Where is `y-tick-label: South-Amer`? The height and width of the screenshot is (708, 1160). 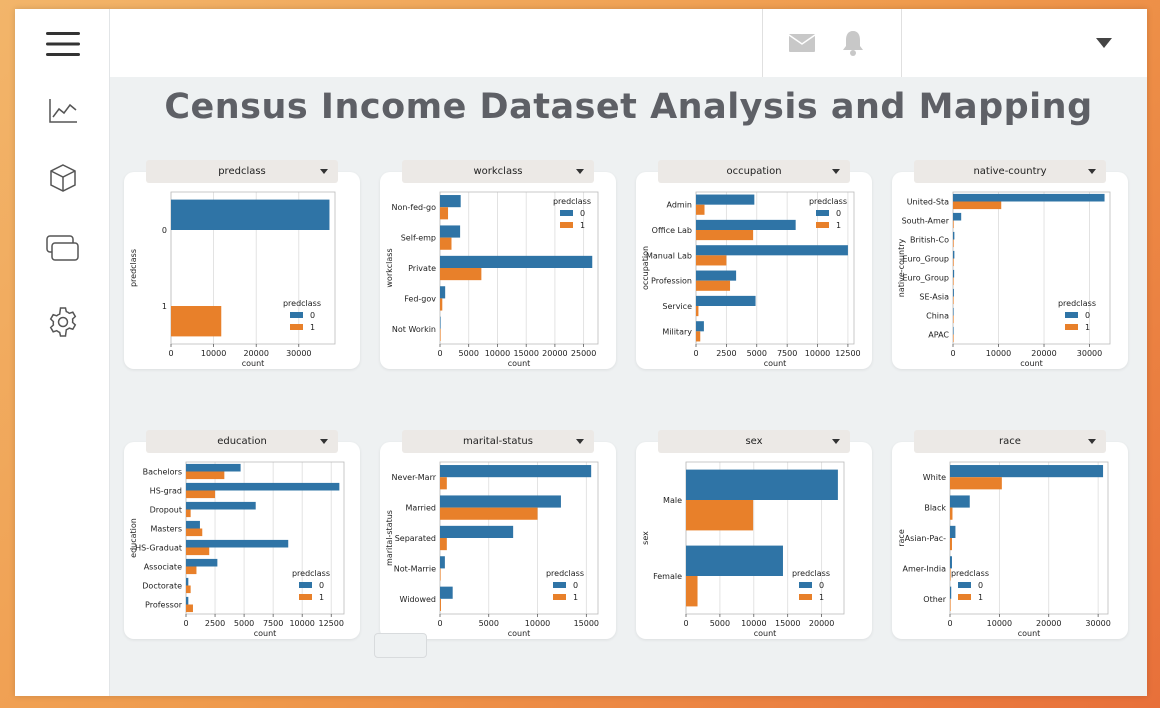 y-tick-label: South-Amer is located at coordinates (926, 221).